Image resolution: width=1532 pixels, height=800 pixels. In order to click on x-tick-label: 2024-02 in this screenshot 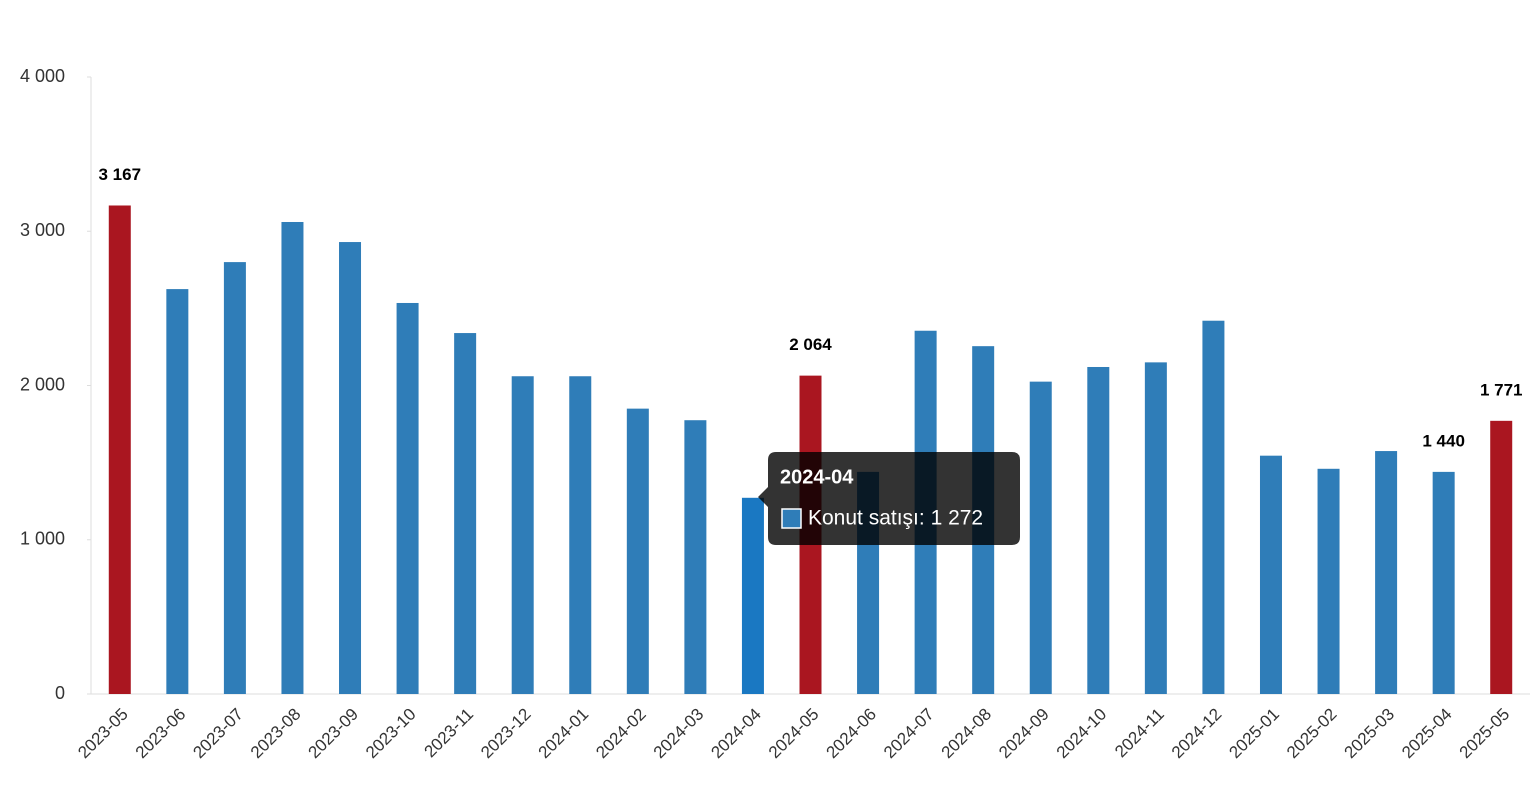, I will do `click(621, 734)`.